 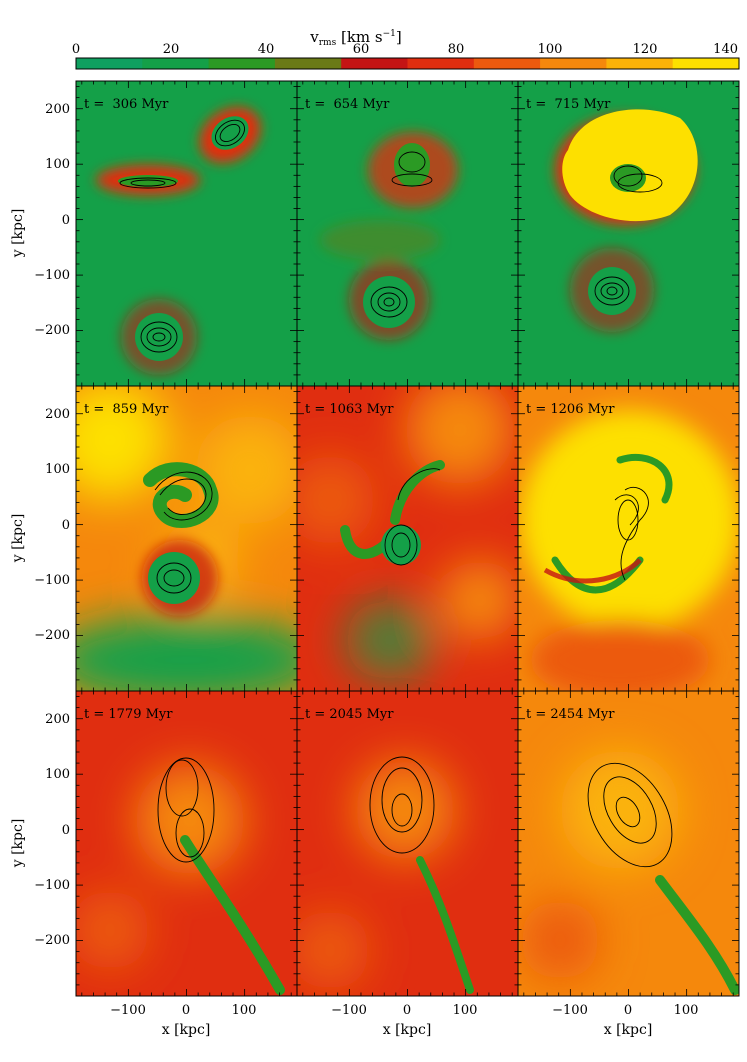 What do you see at coordinates (361, 49) in the screenshot?
I see `colorbar-tick-label: 60` at bounding box center [361, 49].